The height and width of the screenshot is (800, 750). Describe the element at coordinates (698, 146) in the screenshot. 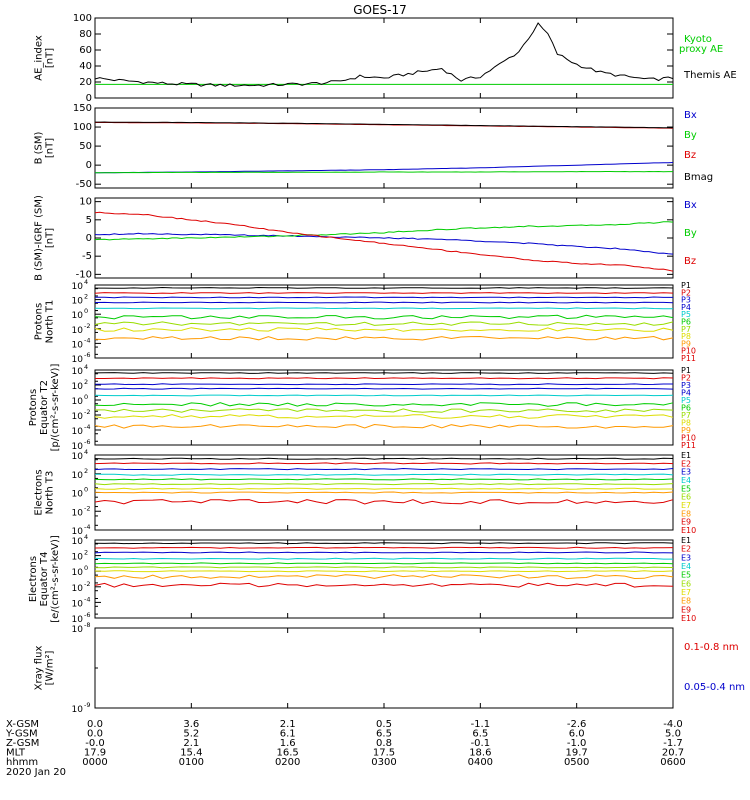

I see `legend-bsm: Bx By Bz Bmag` at that location.